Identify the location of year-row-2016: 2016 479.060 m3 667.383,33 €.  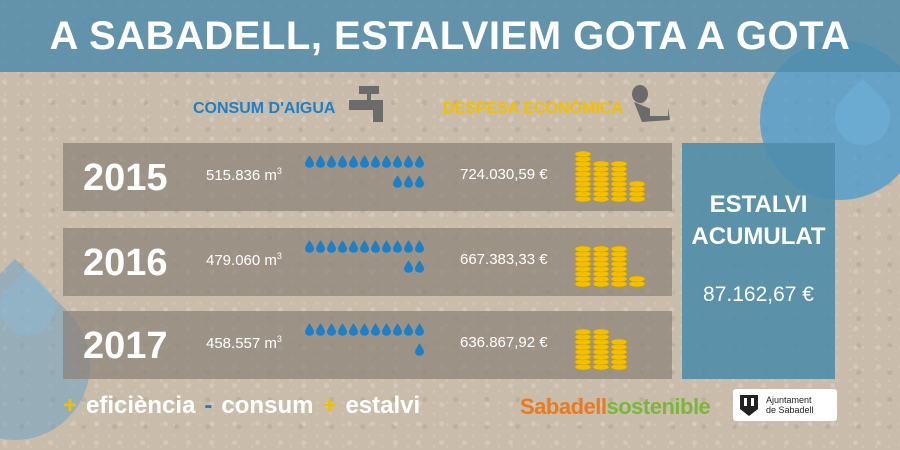
(367, 262).